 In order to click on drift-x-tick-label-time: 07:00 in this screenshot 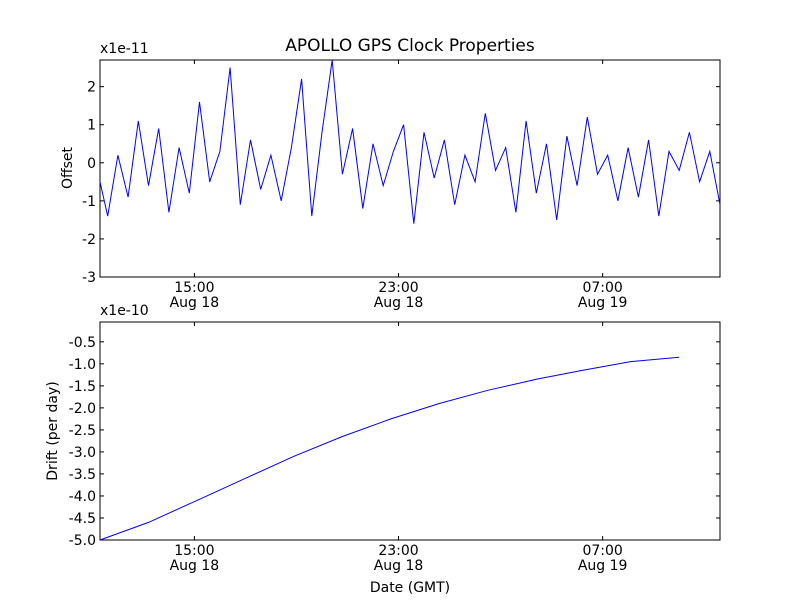, I will do `click(602, 551)`.